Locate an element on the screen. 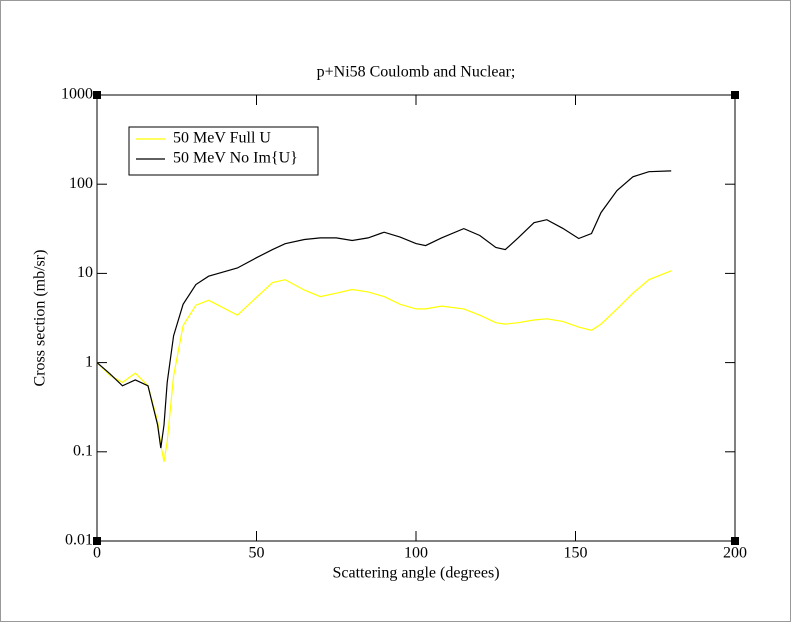 Image resolution: width=791 pixels, height=622 pixels. y-tick-label: 100 is located at coordinates (81, 183).